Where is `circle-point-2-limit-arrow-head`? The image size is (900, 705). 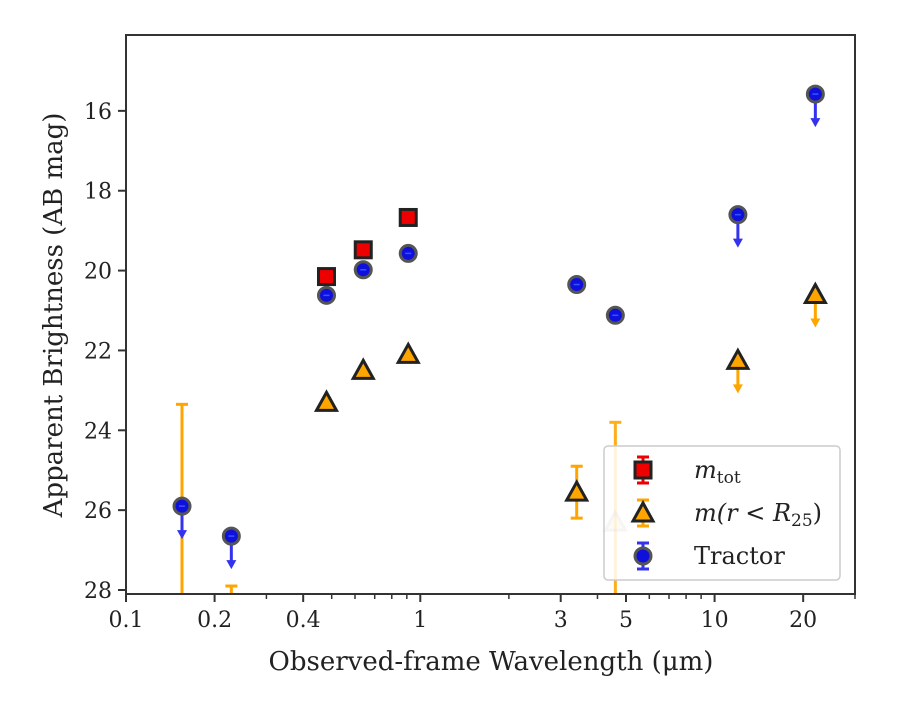 circle-point-2-limit-arrow-head is located at coordinates (231, 565).